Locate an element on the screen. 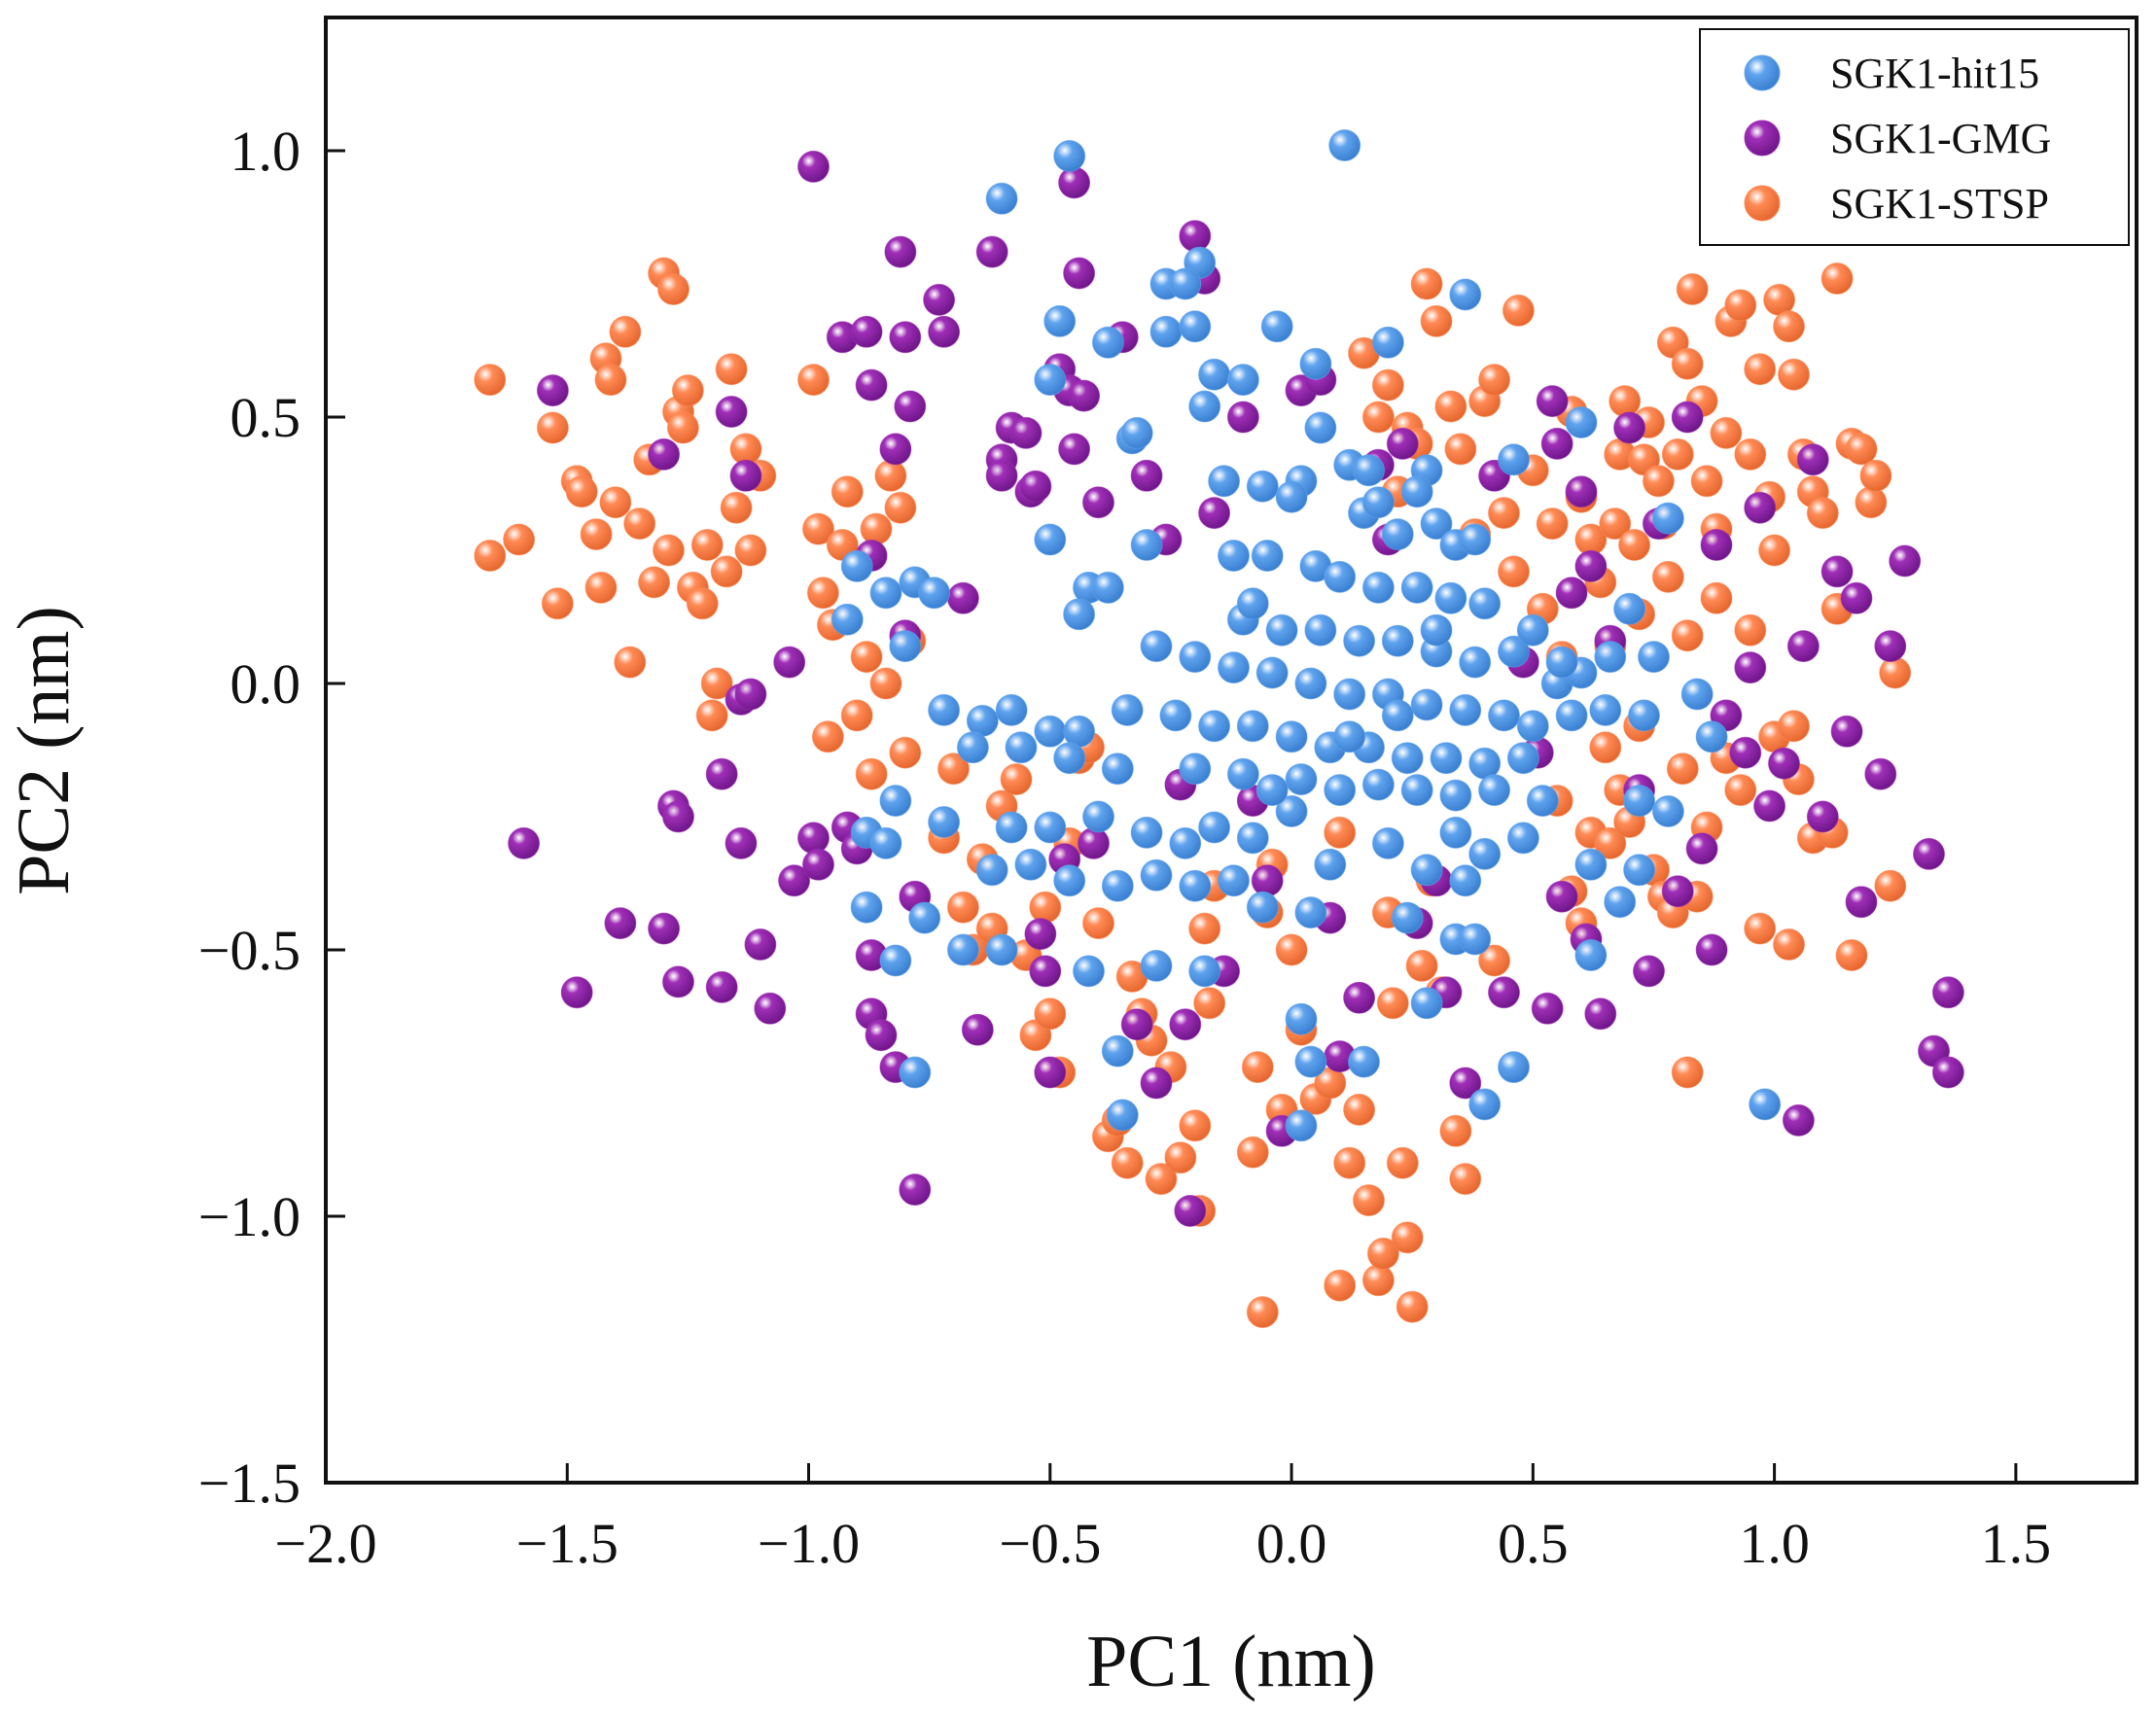 The height and width of the screenshot is (1715, 2156). x-tick-label: −2.0 is located at coordinates (325, 1543).